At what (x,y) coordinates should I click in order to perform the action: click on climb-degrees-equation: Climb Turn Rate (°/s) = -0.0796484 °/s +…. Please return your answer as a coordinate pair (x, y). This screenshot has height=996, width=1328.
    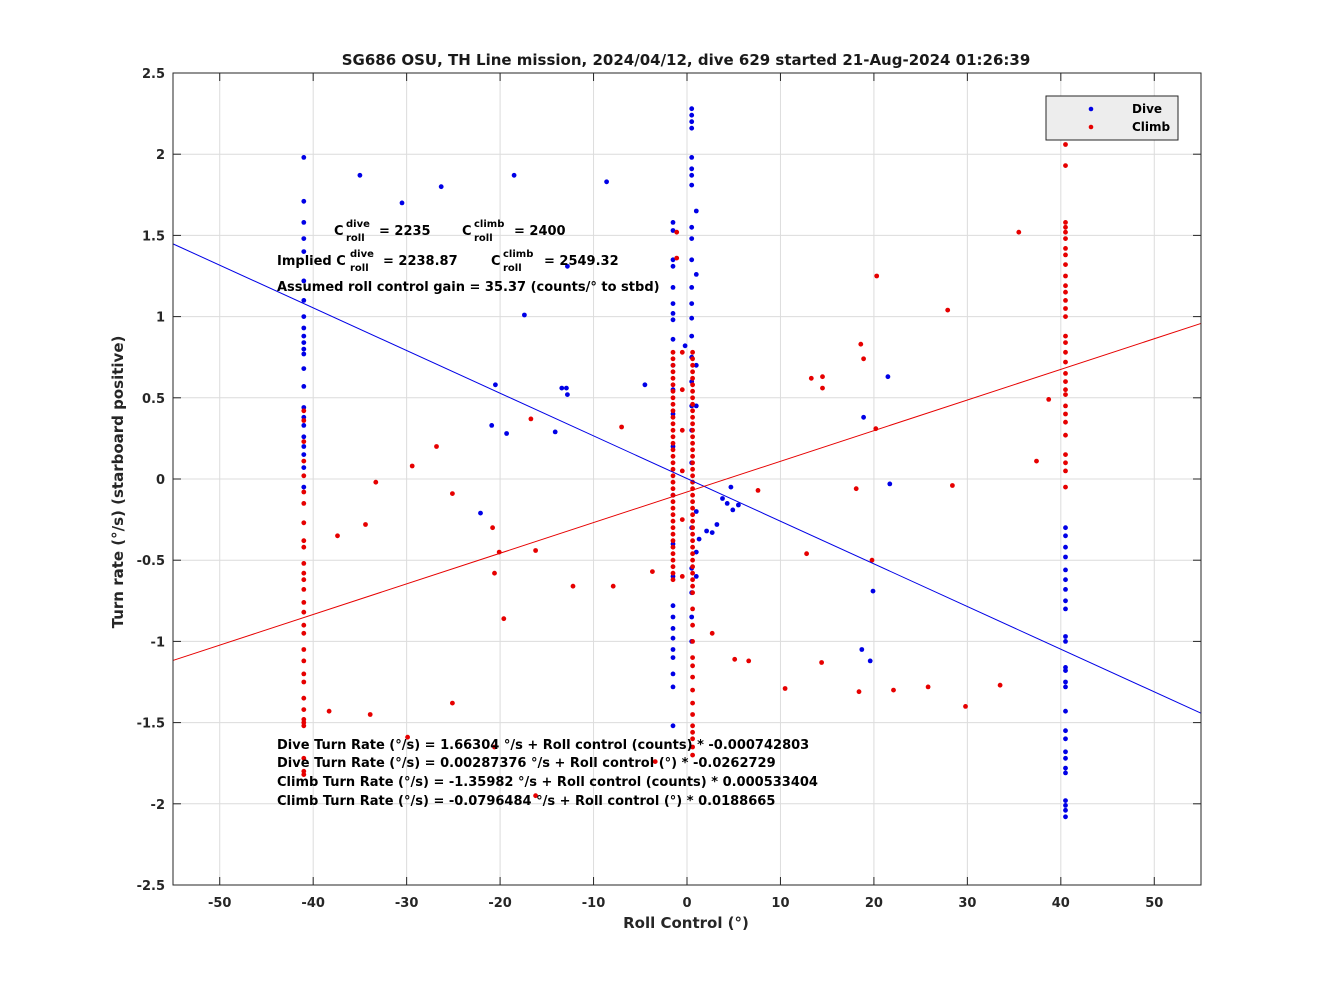
    Looking at the image, I should click on (526, 801).